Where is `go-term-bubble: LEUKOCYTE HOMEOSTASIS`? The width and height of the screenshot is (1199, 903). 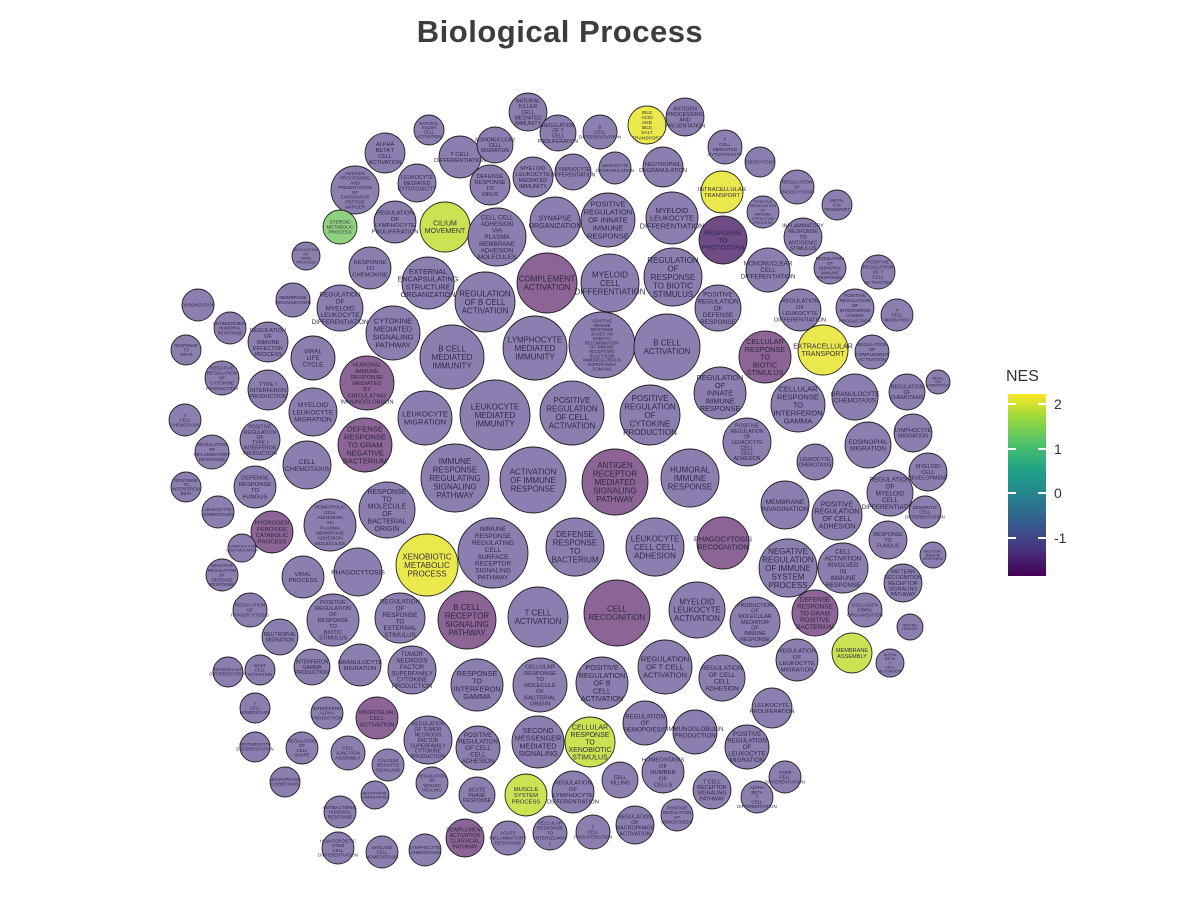
go-term-bubble: LEUKOCYTE HOMEOSTASIS is located at coordinates (218, 512).